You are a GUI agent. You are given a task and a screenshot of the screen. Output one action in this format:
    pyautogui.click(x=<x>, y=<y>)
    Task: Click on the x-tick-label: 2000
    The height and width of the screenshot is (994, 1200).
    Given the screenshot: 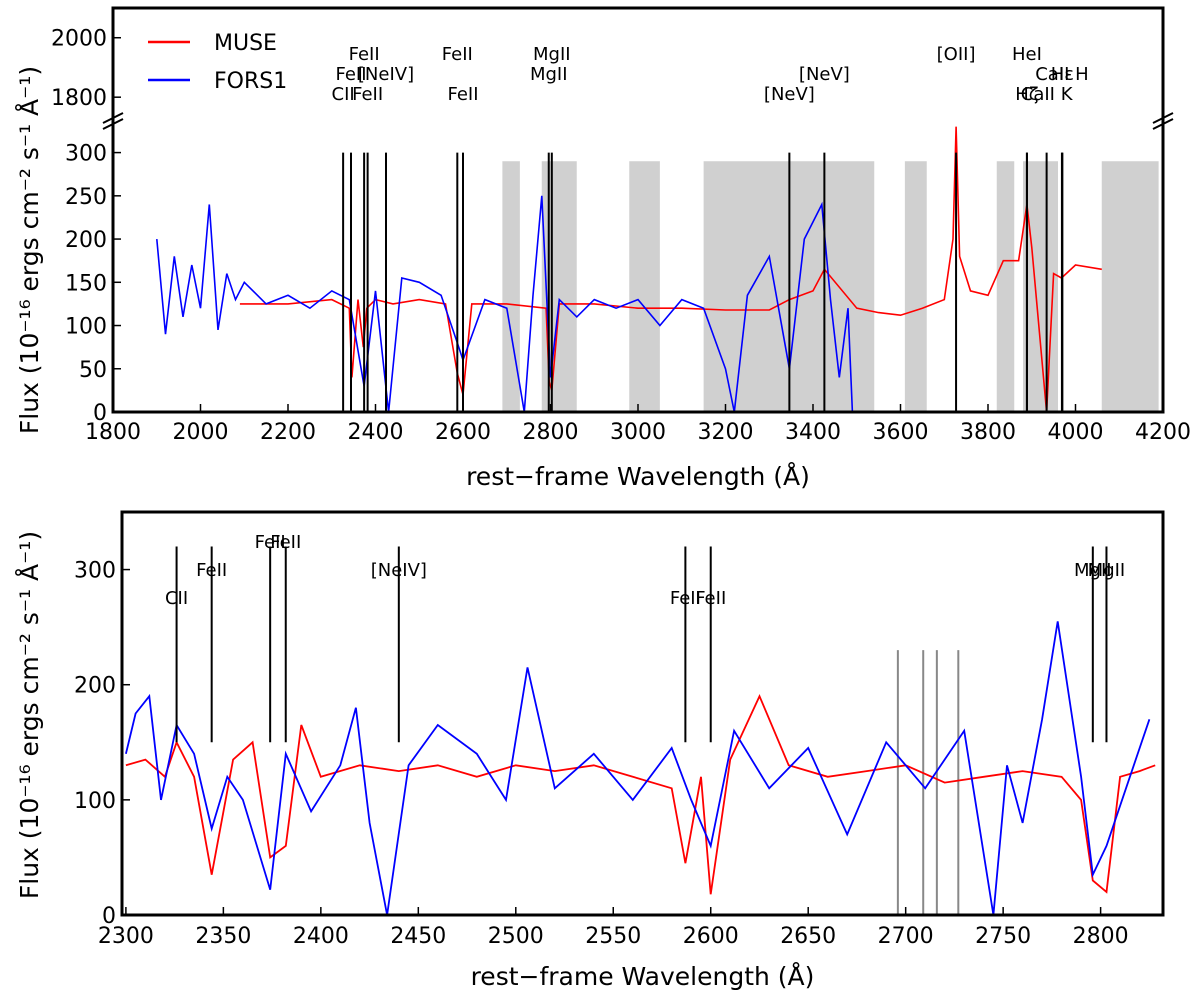 What is the action you would take?
    pyautogui.click(x=201, y=432)
    